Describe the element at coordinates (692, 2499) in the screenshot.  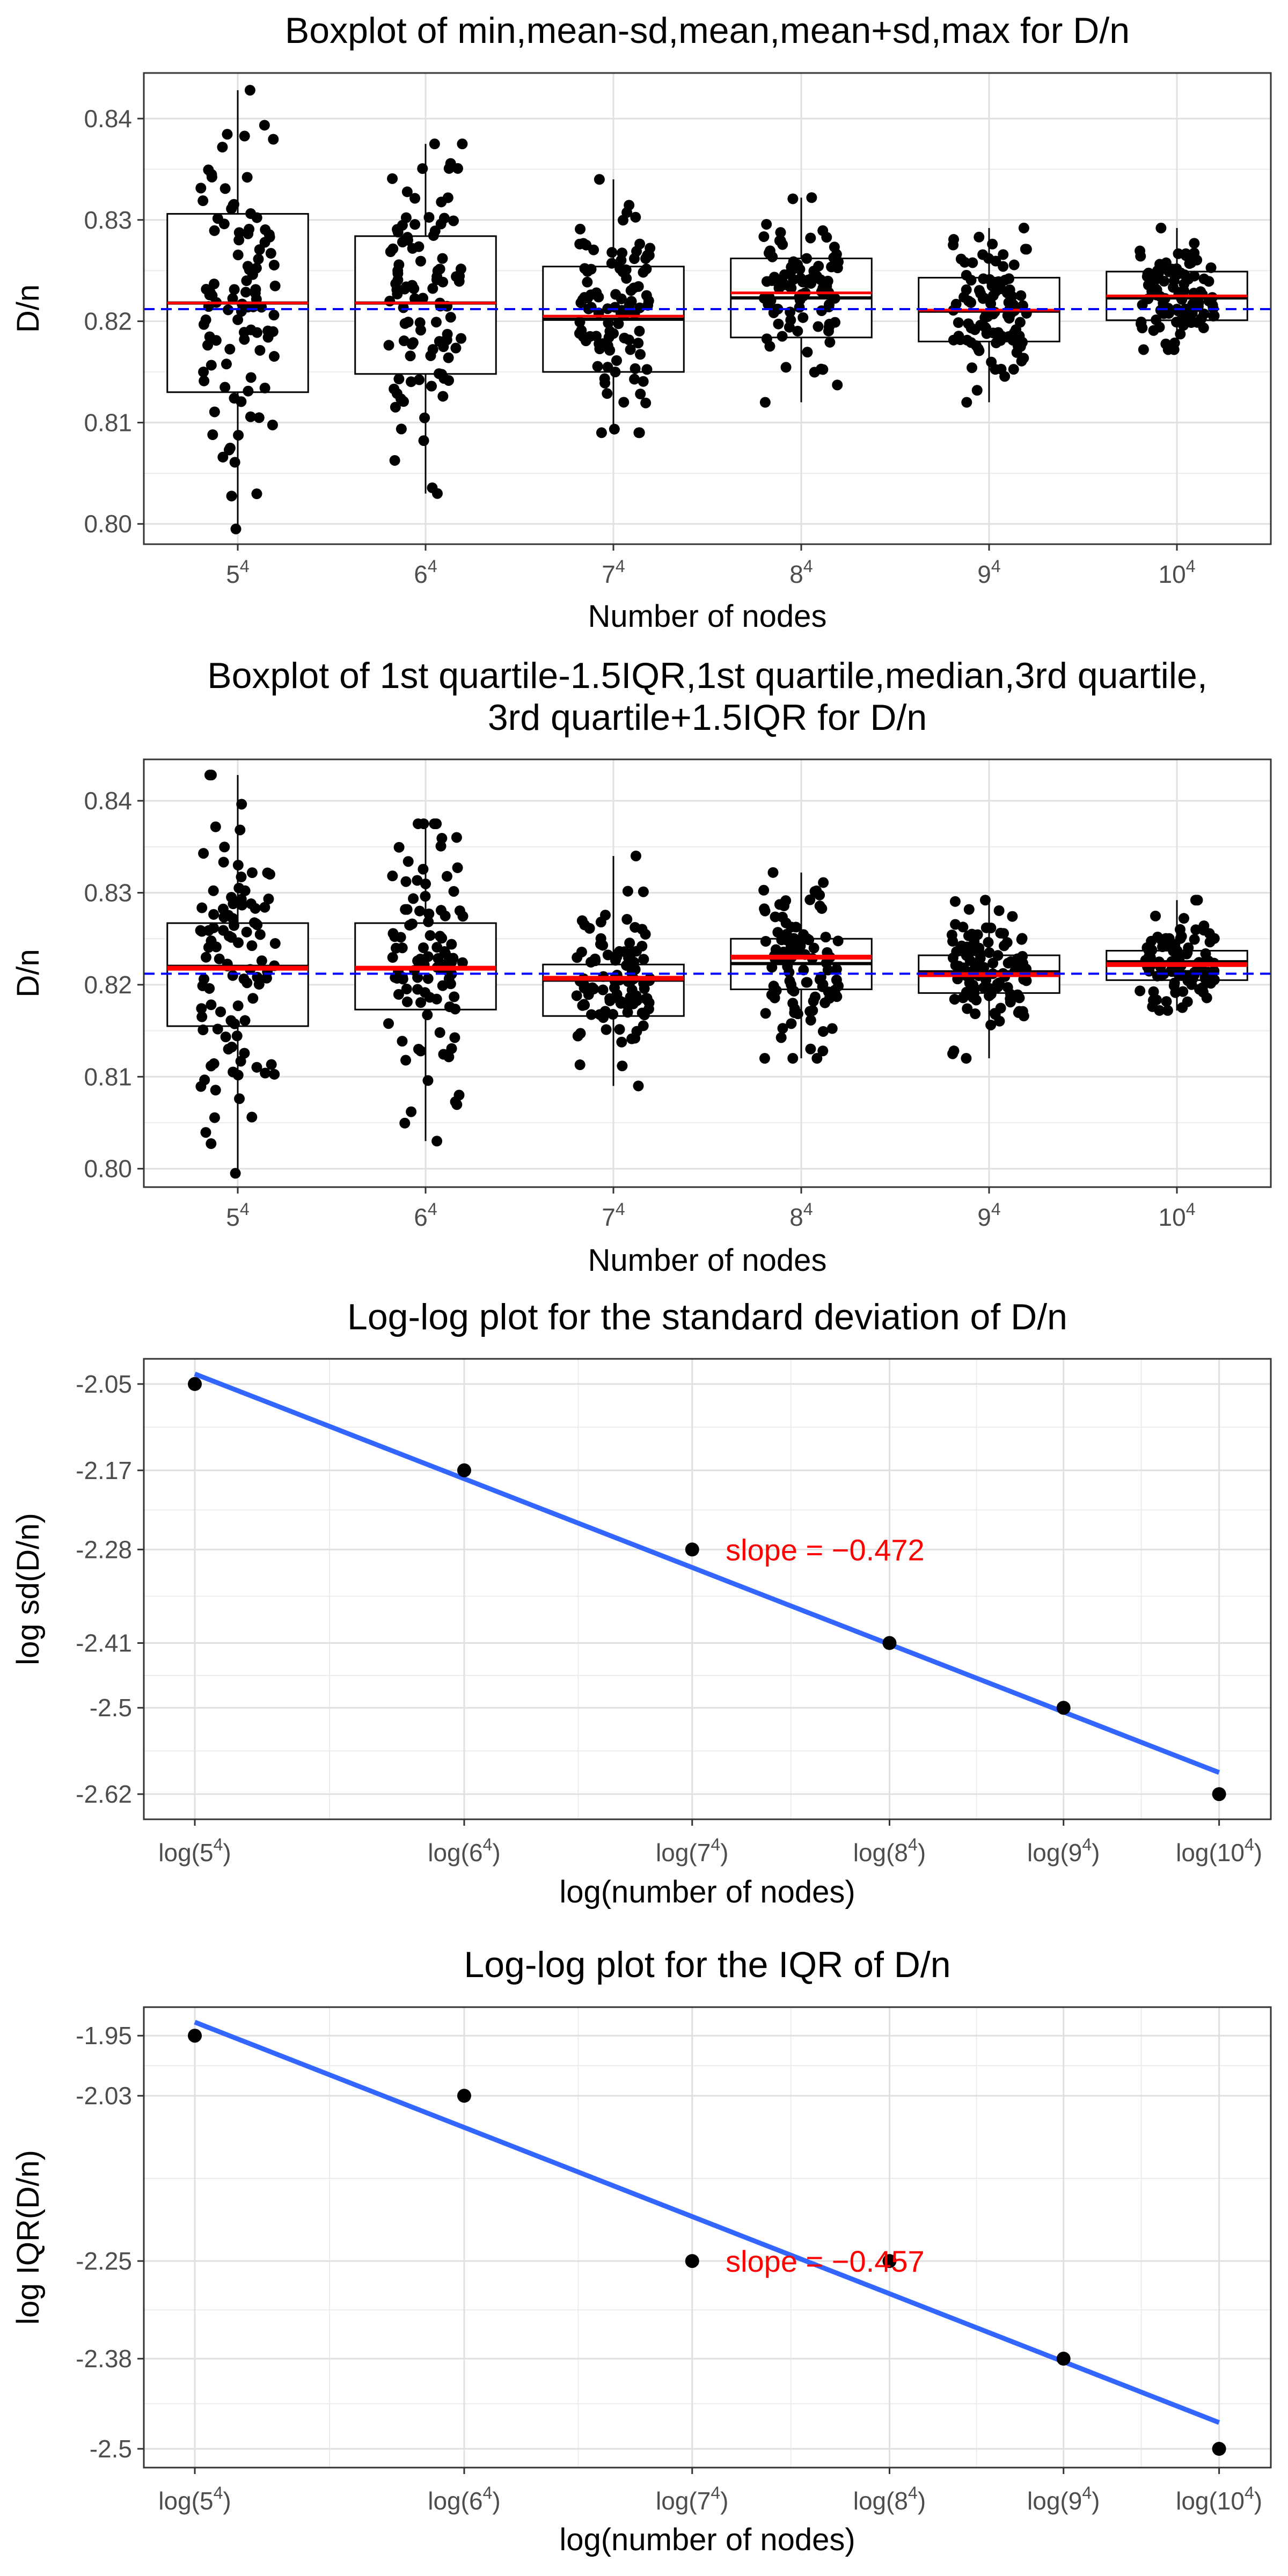
I see `x-tick-label: log(74)` at that location.